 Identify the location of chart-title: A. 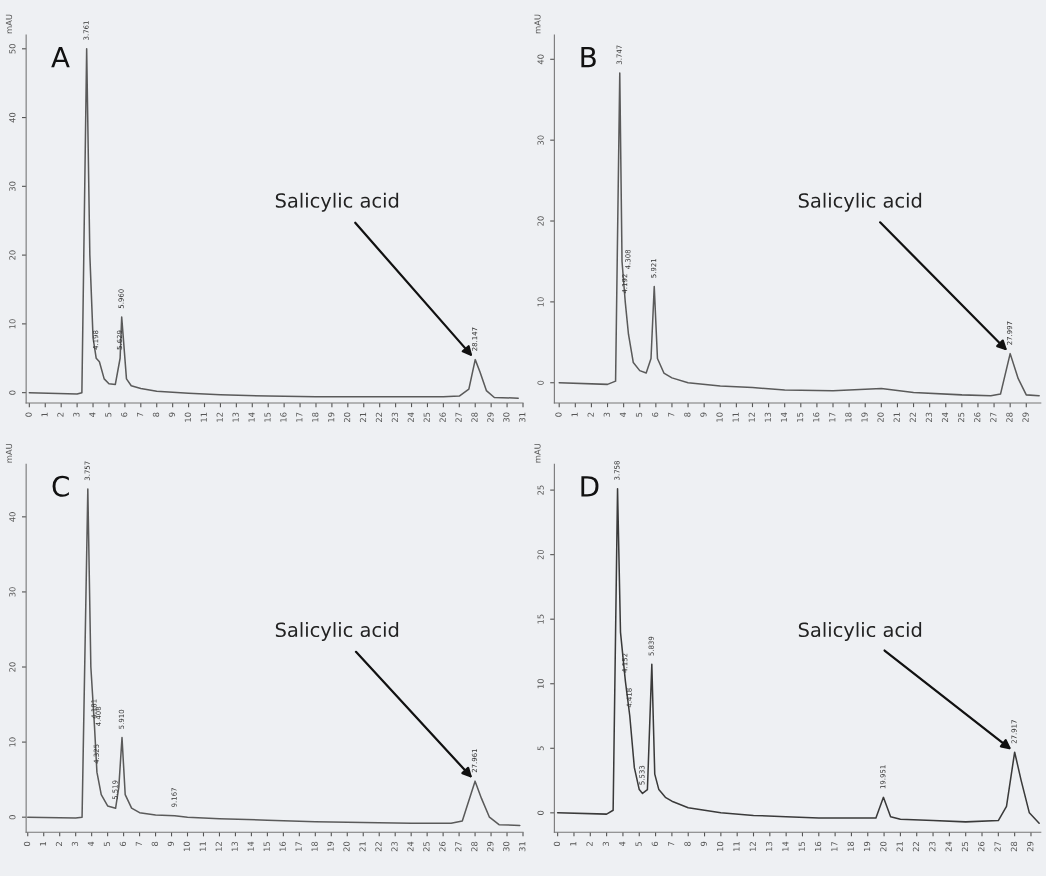
(60, 57).